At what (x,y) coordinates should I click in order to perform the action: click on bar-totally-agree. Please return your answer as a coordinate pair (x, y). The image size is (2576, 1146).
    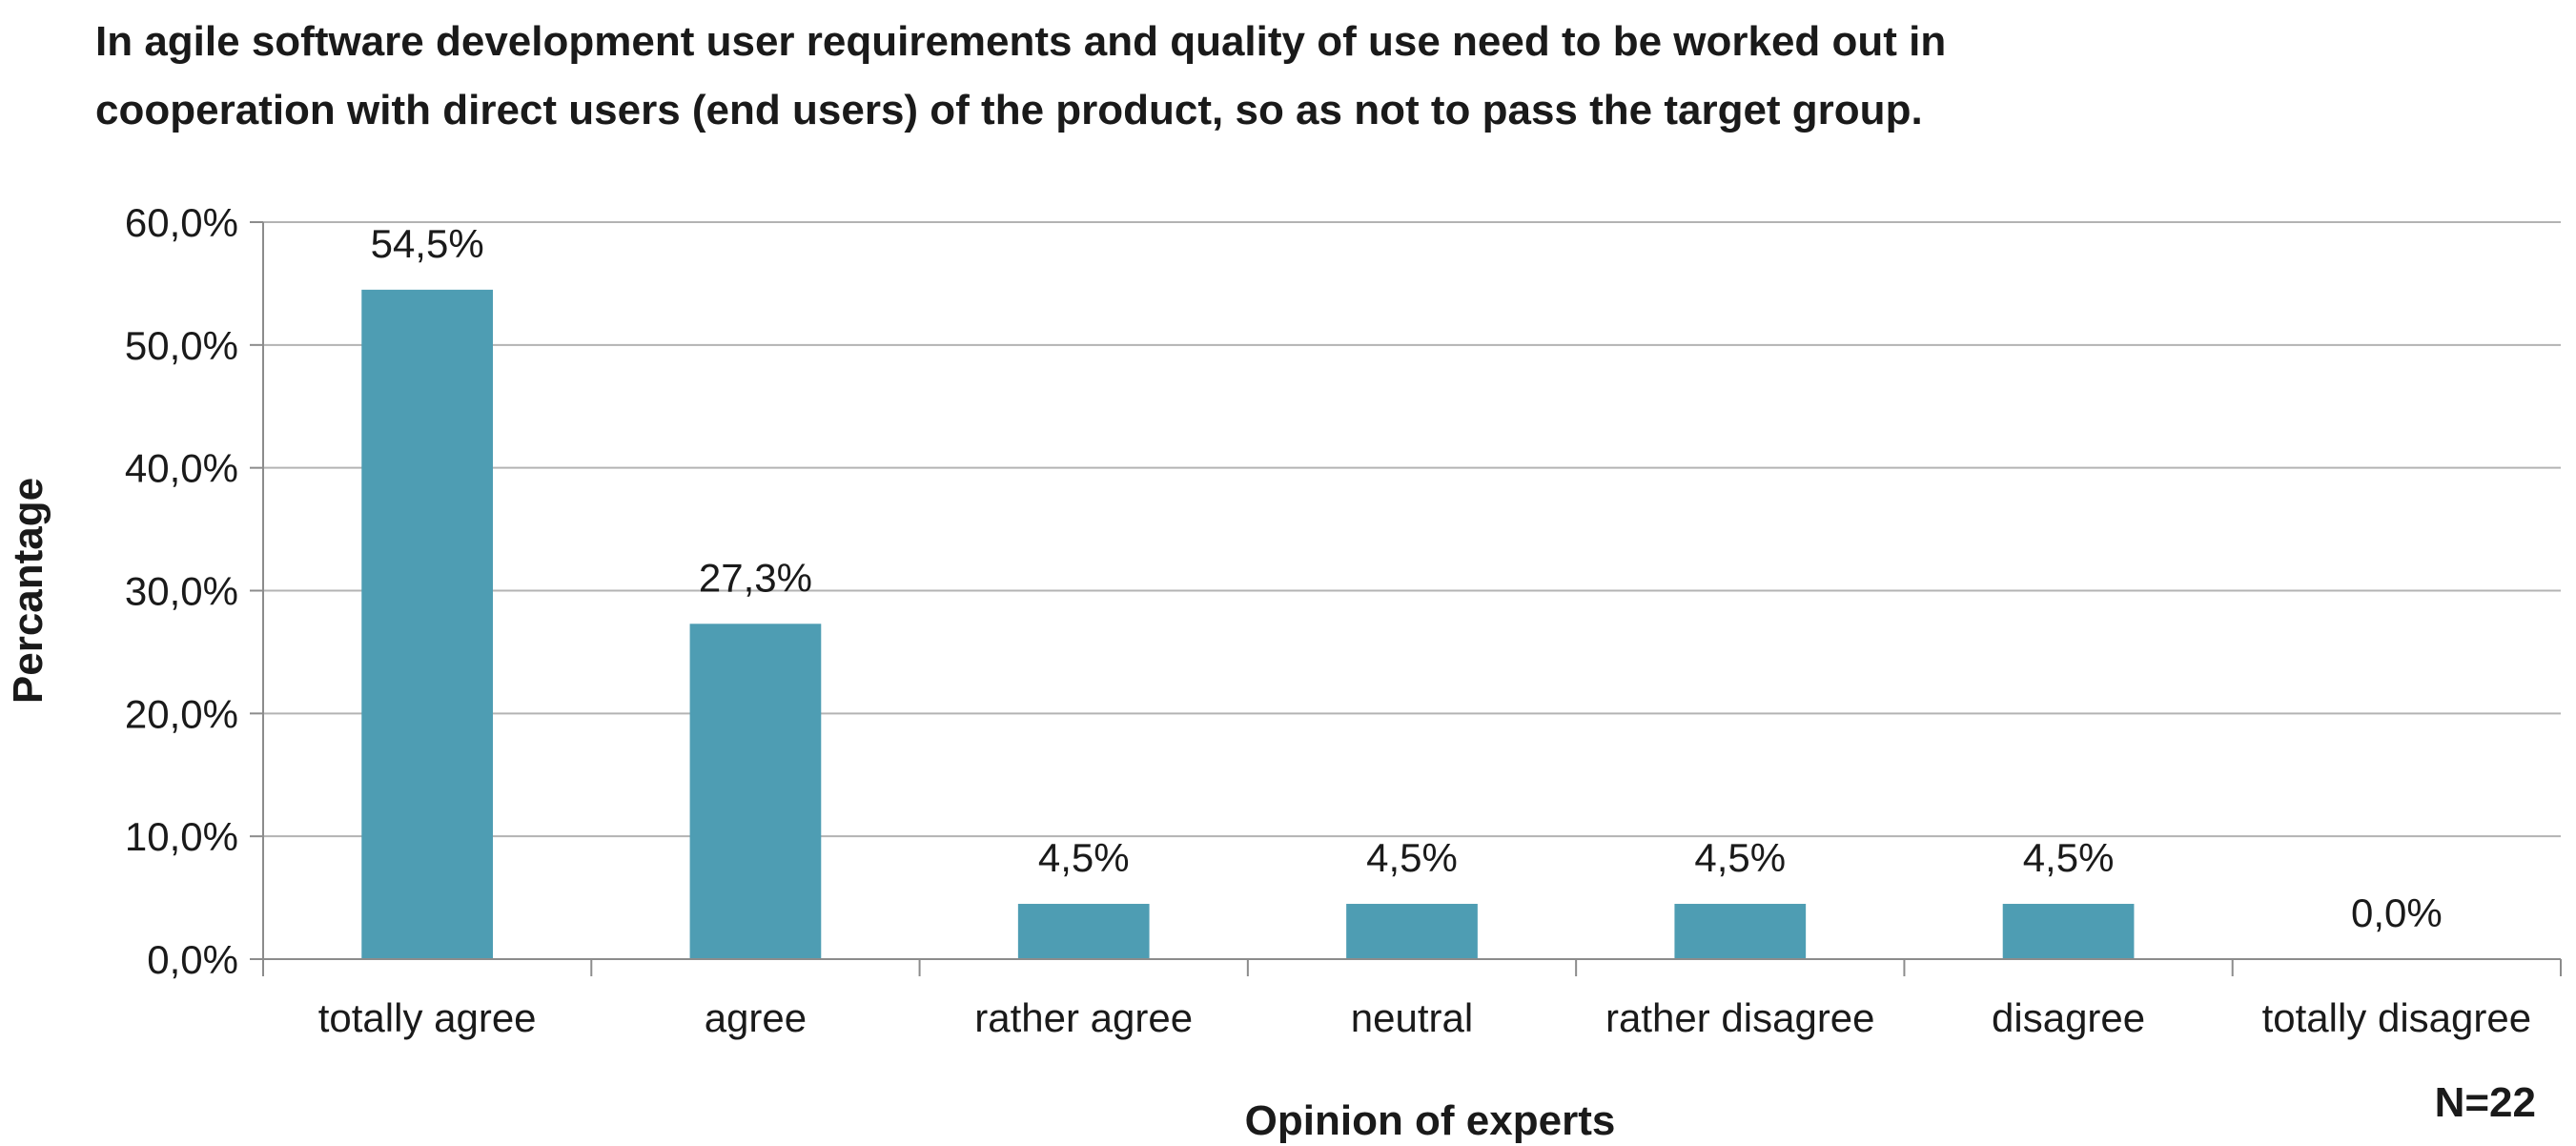
    Looking at the image, I should click on (427, 624).